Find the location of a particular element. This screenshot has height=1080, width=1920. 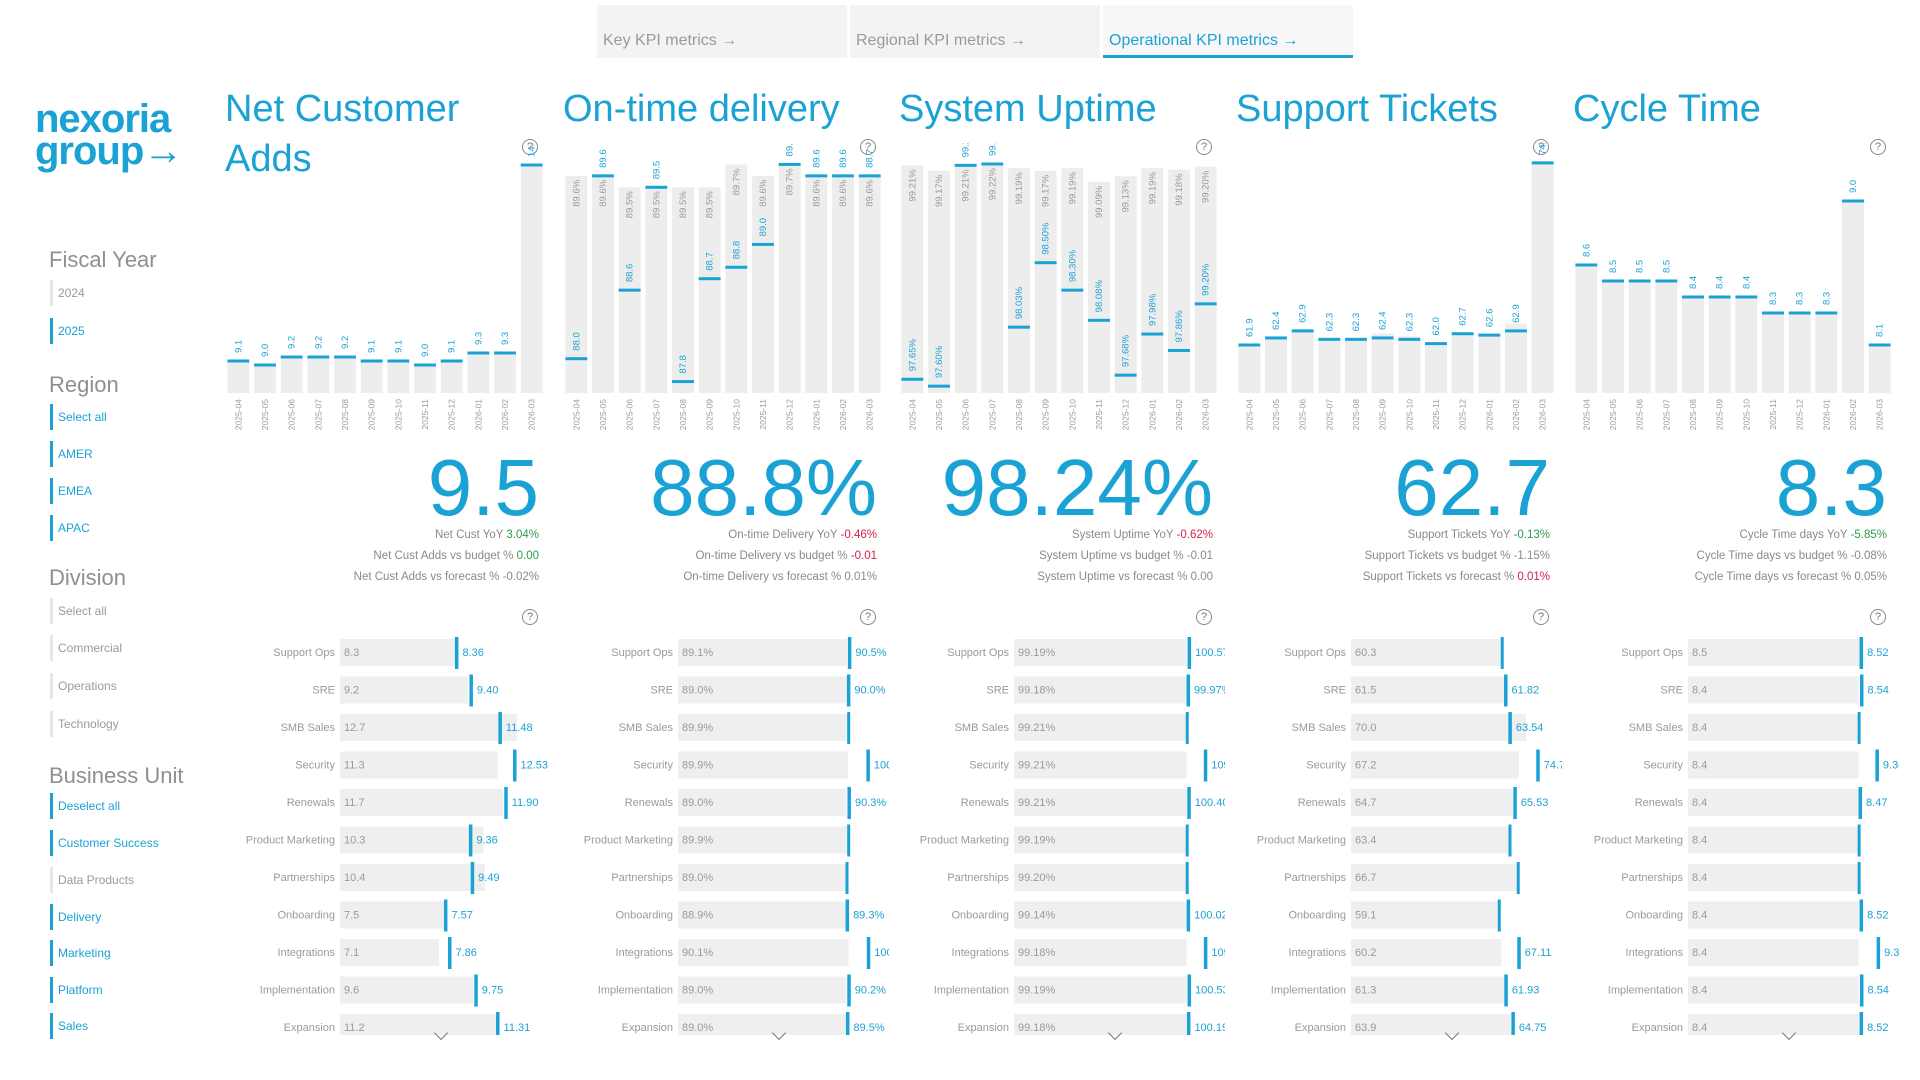

slicer-item-2024: 2024 is located at coordinates (67, 293).